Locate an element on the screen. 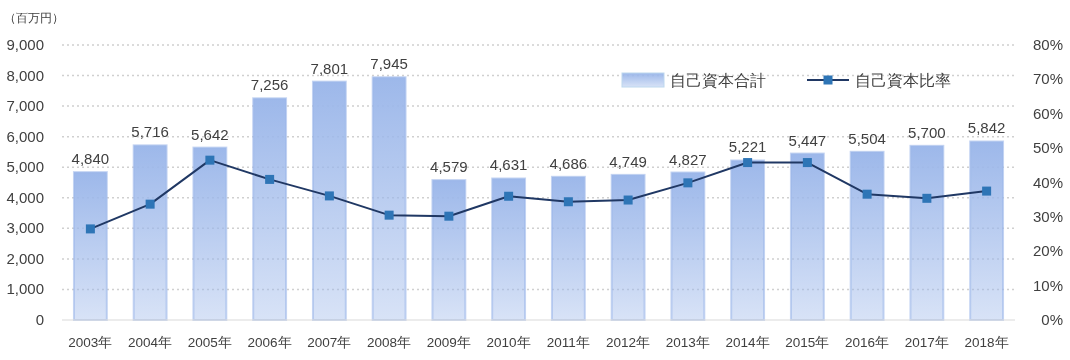  x-tick-label: 2008年 is located at coordinates (389, 342).